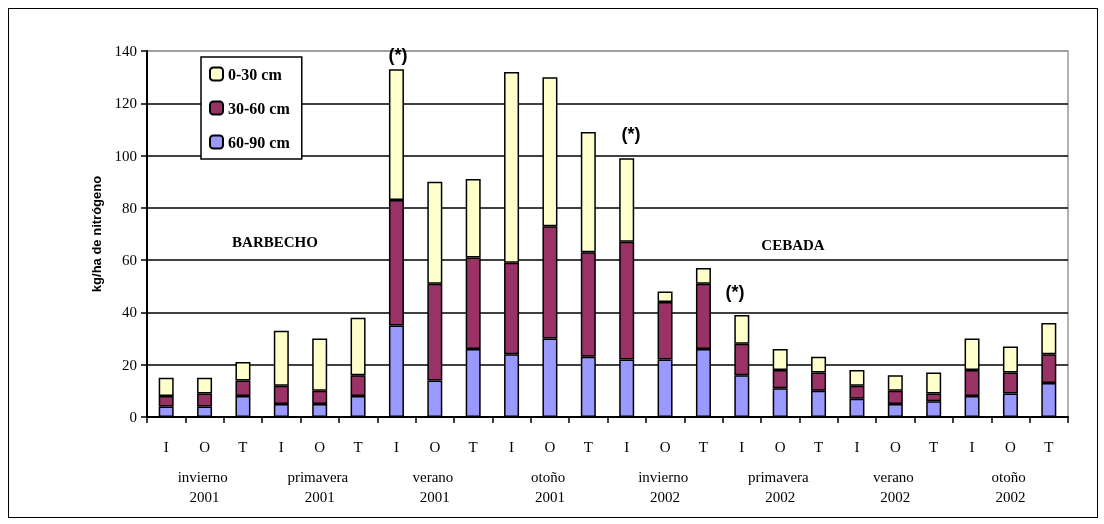 This screenshot has height=524, width=1104. What do you see at coordinates (259, 108) in the screenshot?
I see `legend-label: 30-60 cm` at bounding box center [259, 108].